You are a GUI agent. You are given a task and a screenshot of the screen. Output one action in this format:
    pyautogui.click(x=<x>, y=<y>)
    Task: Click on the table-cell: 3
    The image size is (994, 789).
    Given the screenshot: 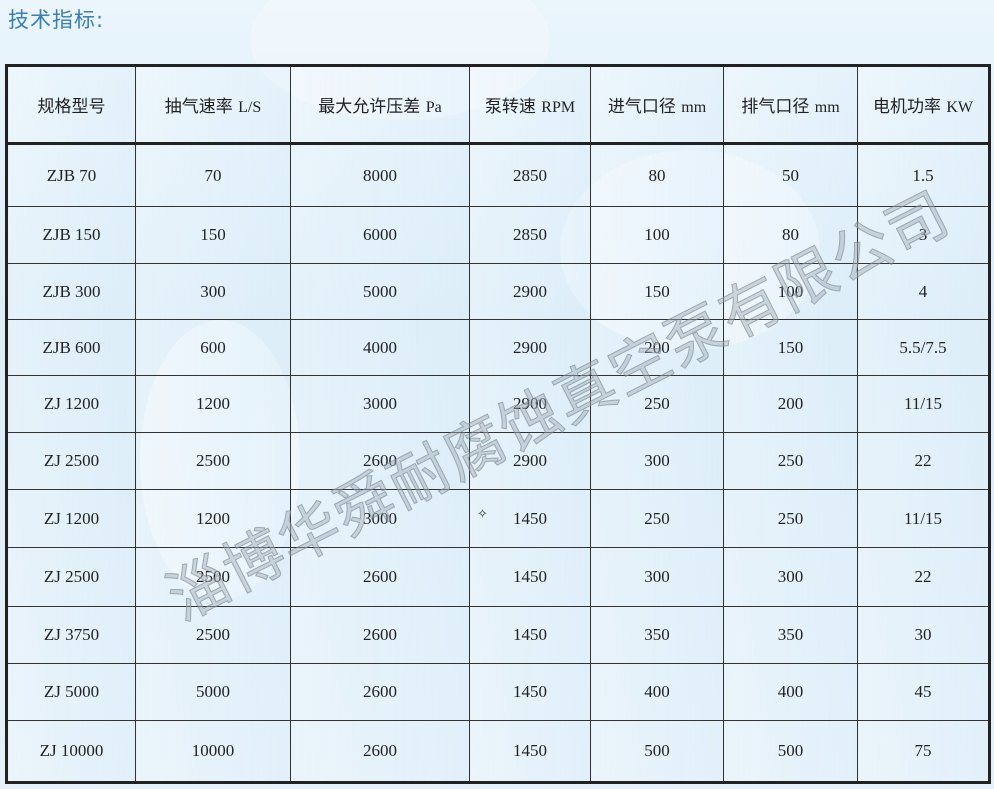 What is the action you would take?
    pyautogui.click(x=923, y=235)
    